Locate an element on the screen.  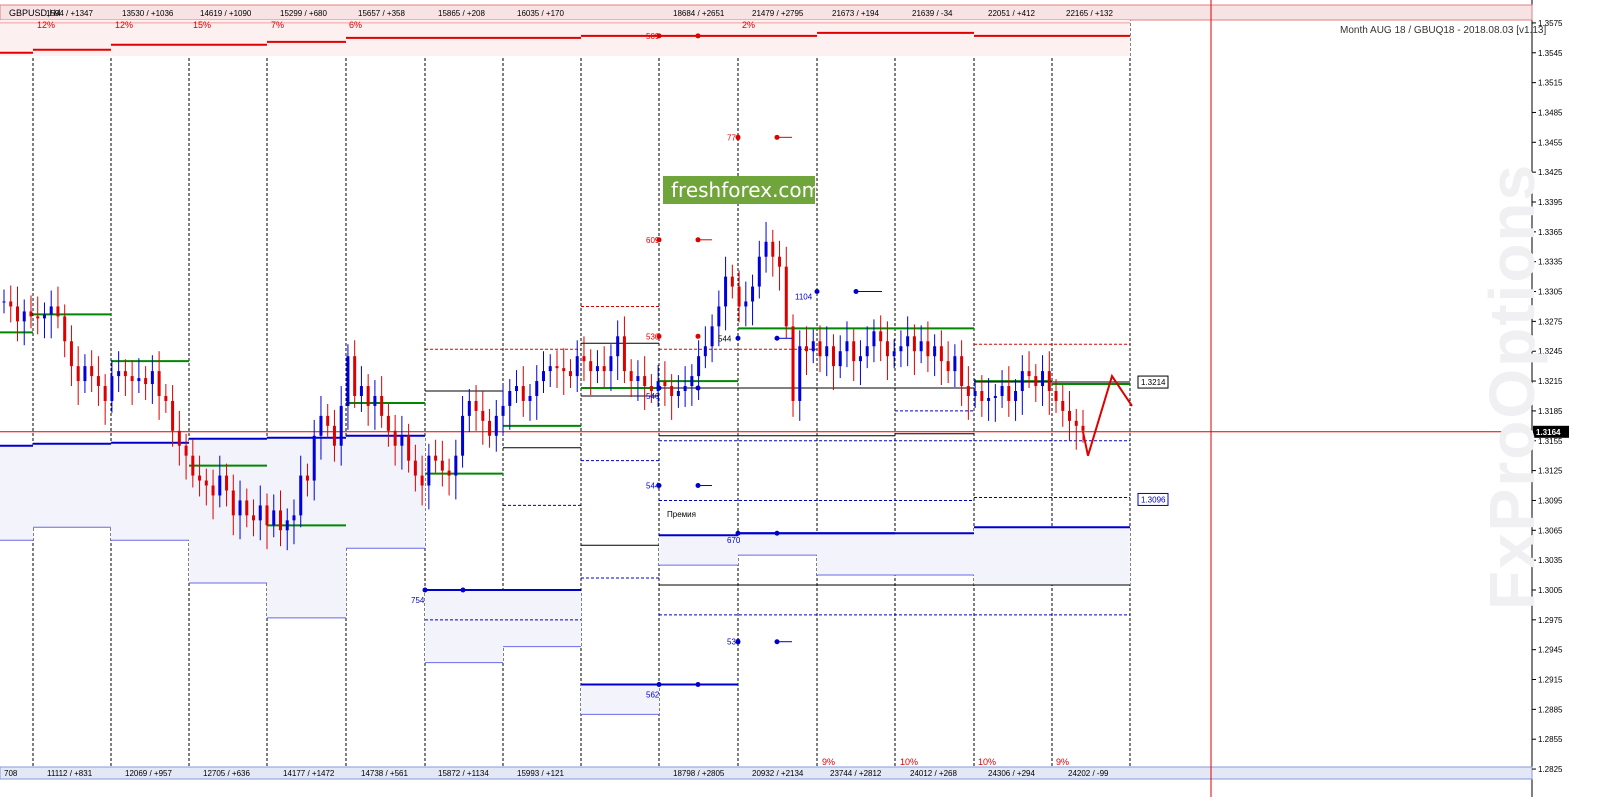
y-axis-tick-label: 1.2915 is located at coordinates (1550, 680).